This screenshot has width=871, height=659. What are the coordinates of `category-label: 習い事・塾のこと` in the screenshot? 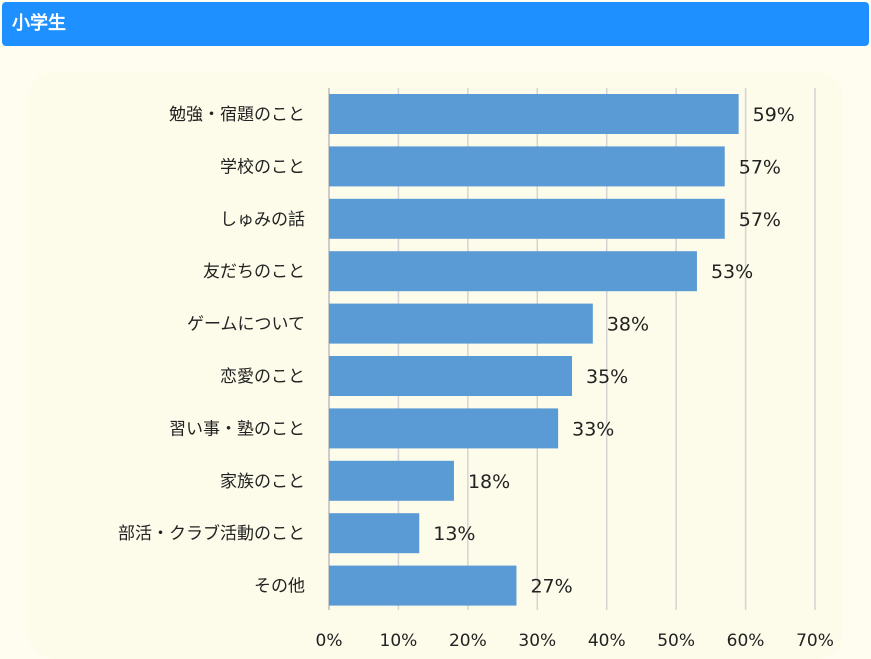 It's located at (237, 428).